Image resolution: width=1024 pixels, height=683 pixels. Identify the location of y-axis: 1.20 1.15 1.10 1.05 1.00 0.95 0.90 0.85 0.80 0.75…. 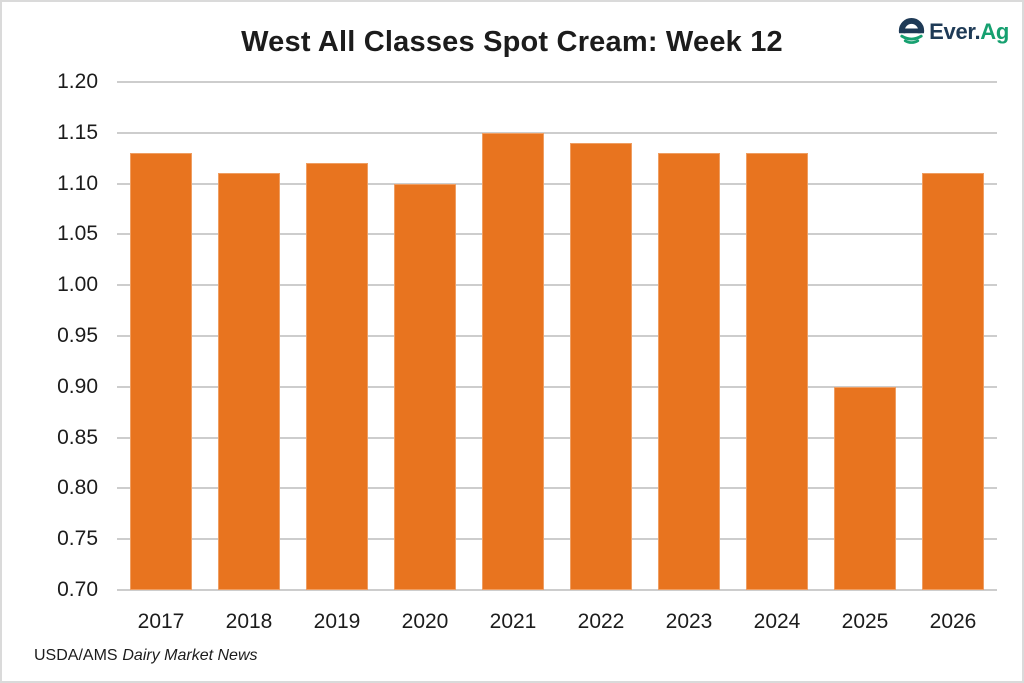
(50, 335).